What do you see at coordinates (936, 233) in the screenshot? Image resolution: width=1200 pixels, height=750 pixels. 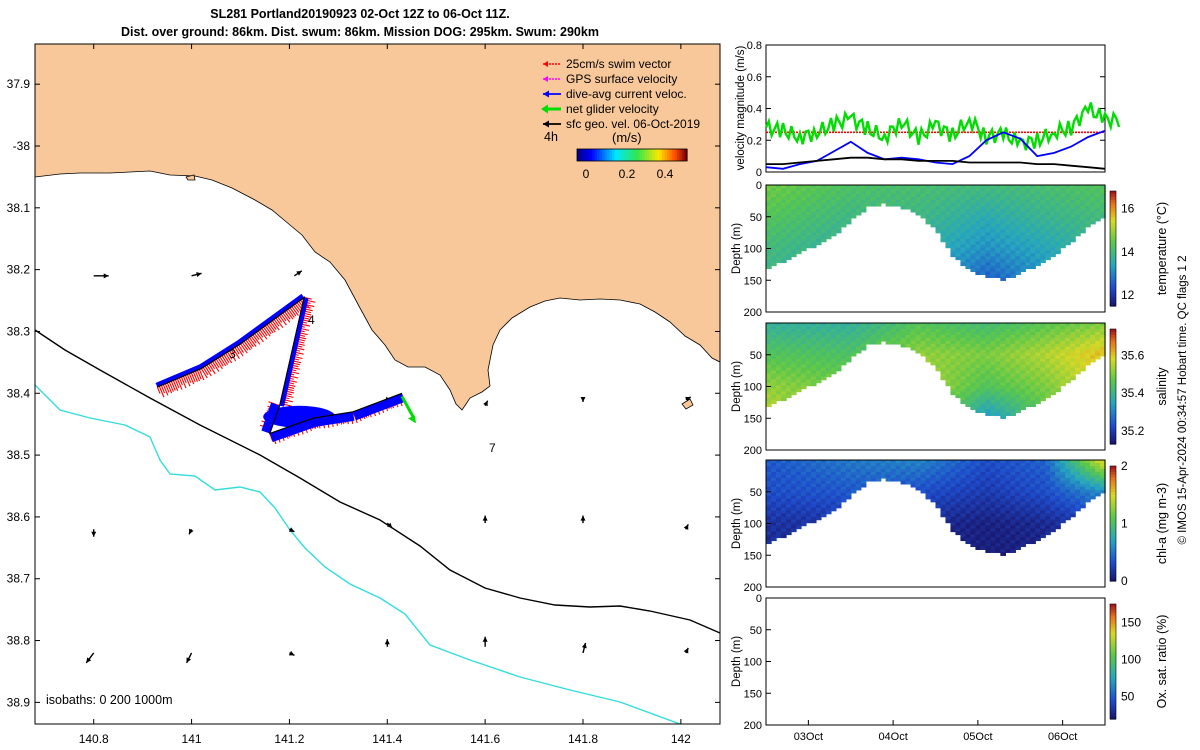 I see `section-data` at bounding box center [936, 233].